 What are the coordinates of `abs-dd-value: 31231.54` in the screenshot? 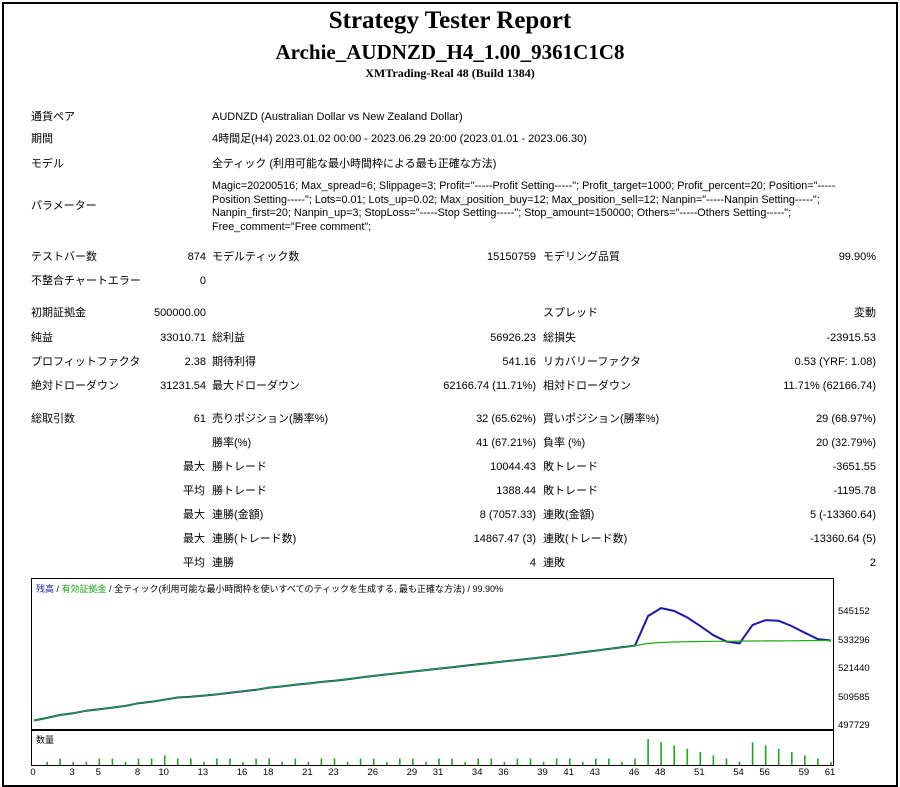 It's located at (183, 386).